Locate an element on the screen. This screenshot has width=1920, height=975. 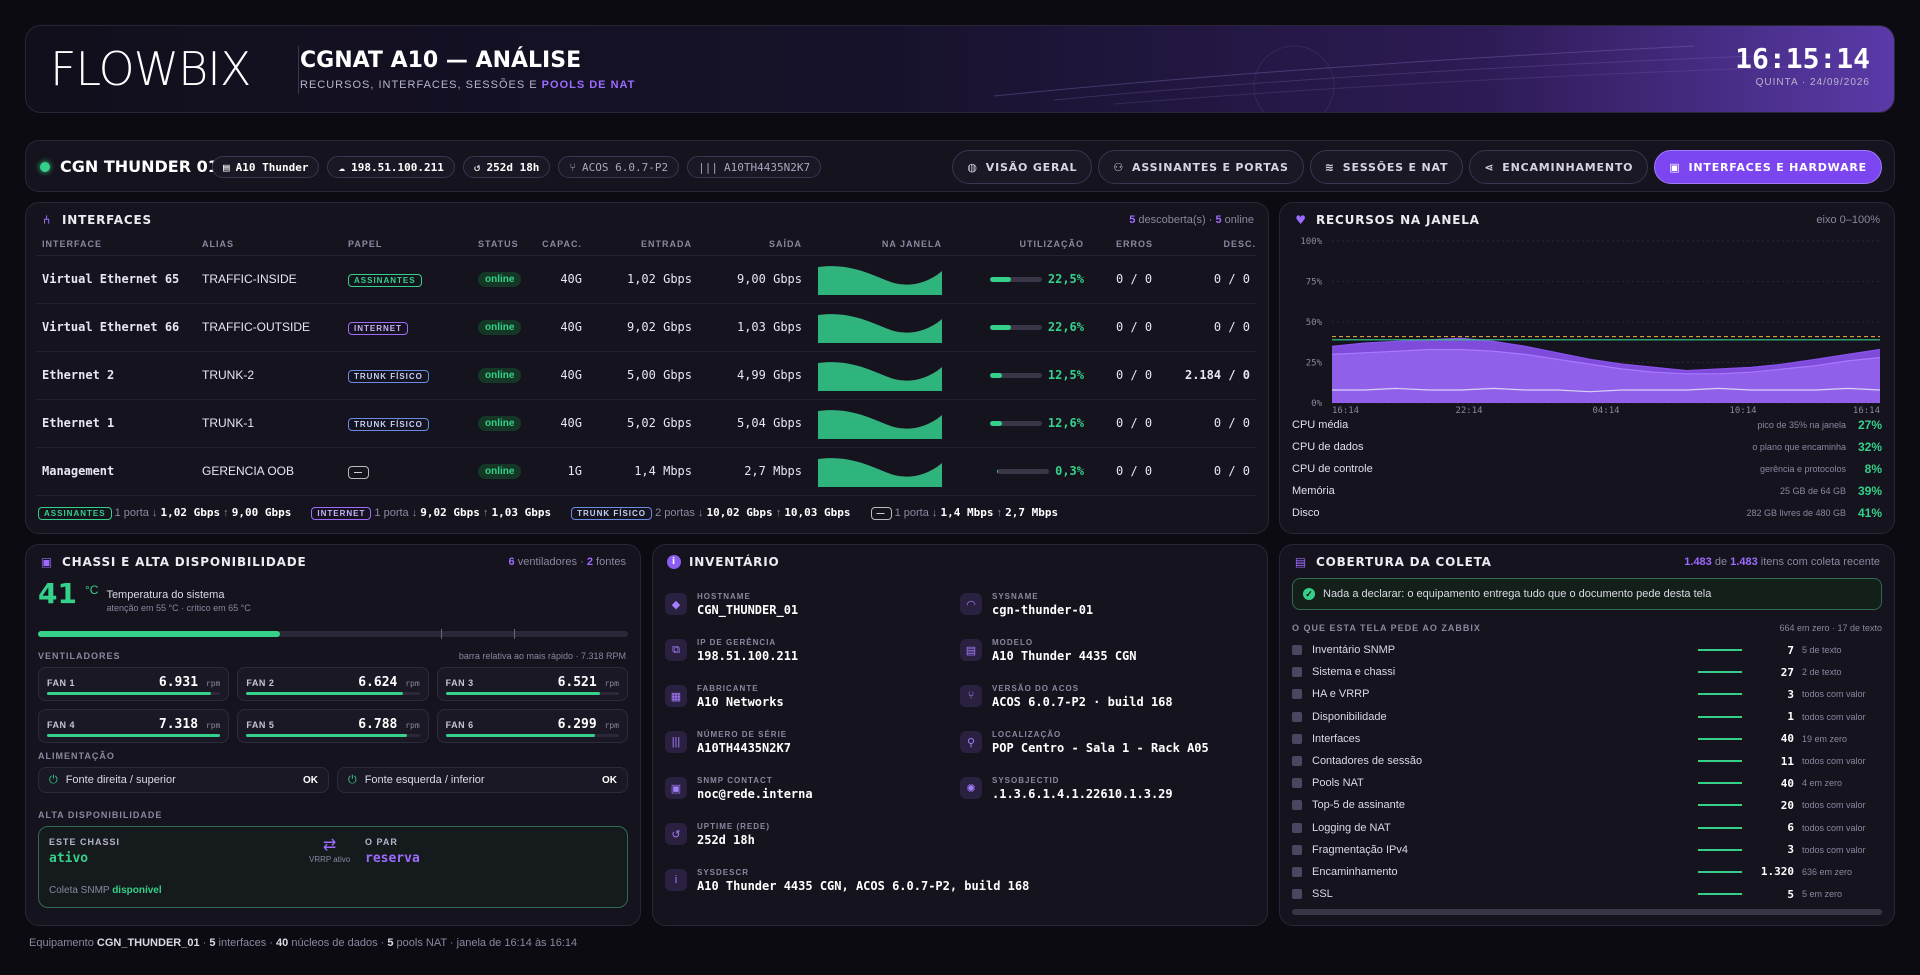
chip-ip-text: 198.51.100.211 is located at coordinates (397, 167).